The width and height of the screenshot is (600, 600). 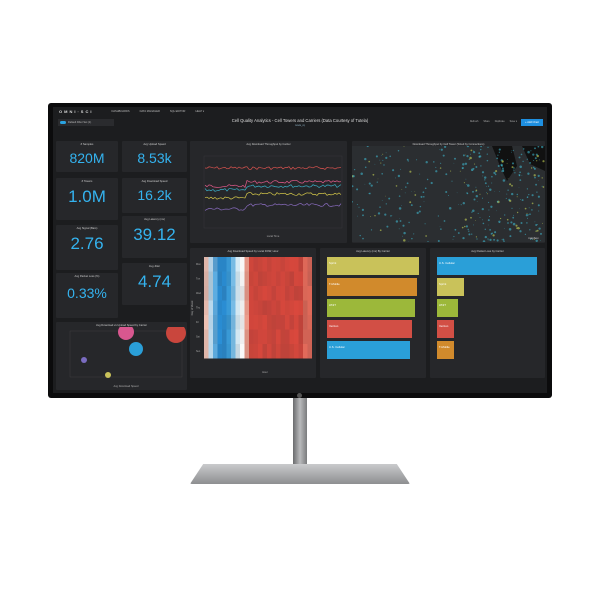 What do you see at coordinates (87, 247) in the screenshot?
I see `kpi-signal: Avg Signal (Bars) 2.76` at bounding box center [87, 247].